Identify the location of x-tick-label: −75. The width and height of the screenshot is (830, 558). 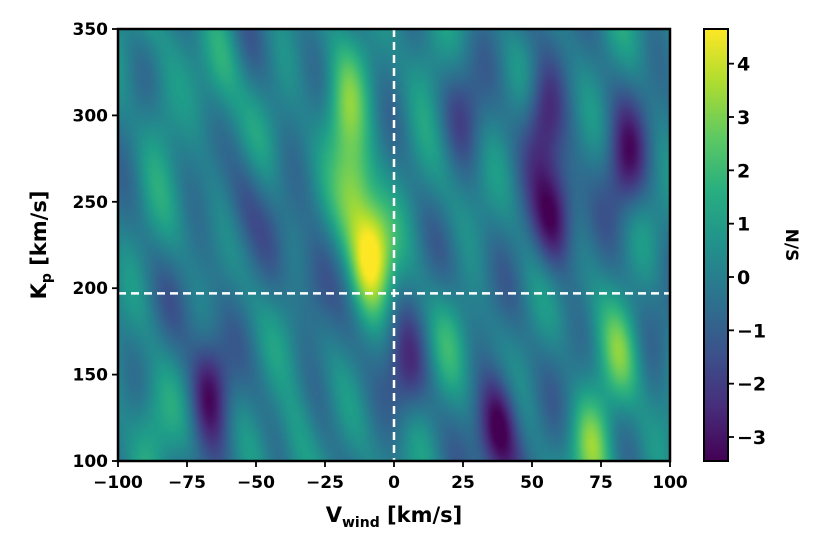
(187, 483).